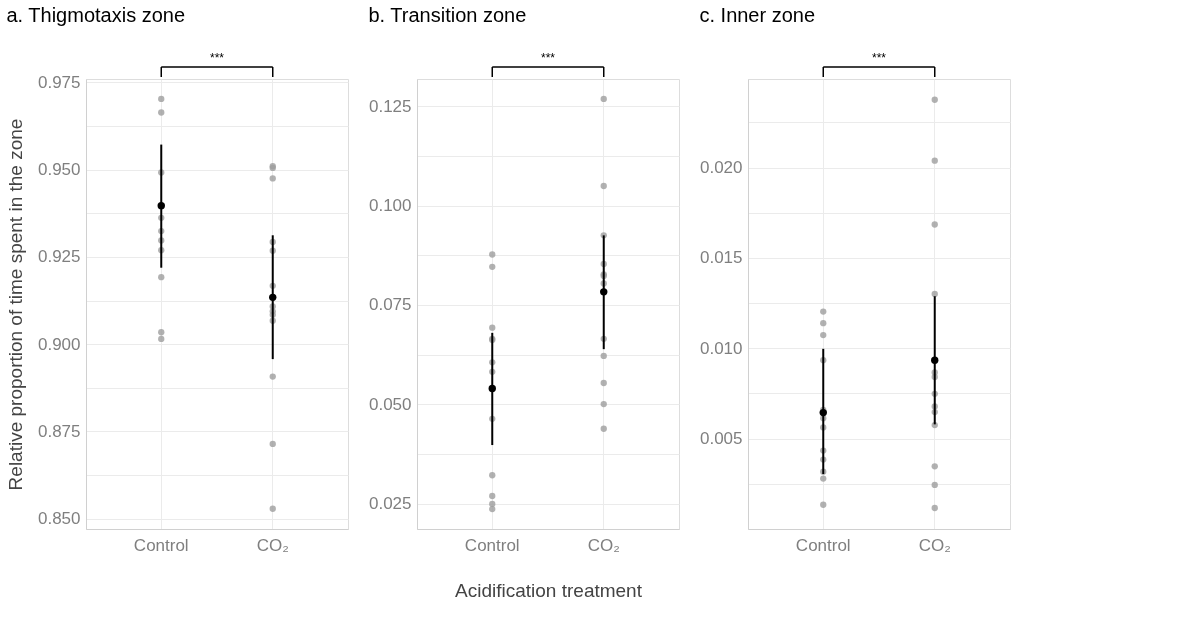  Describe the element at coordinates (59, 170) in the screenshot. I see `y-tick-label: 0.950` at that location.